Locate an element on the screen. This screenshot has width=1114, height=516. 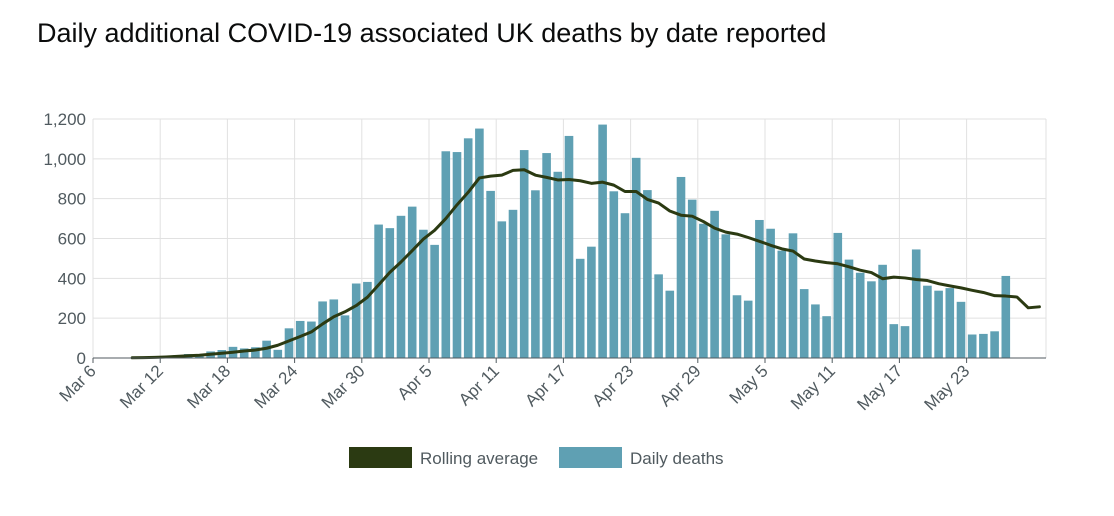
legend-swatch-rolling-average is located at coordinates (380, 457).